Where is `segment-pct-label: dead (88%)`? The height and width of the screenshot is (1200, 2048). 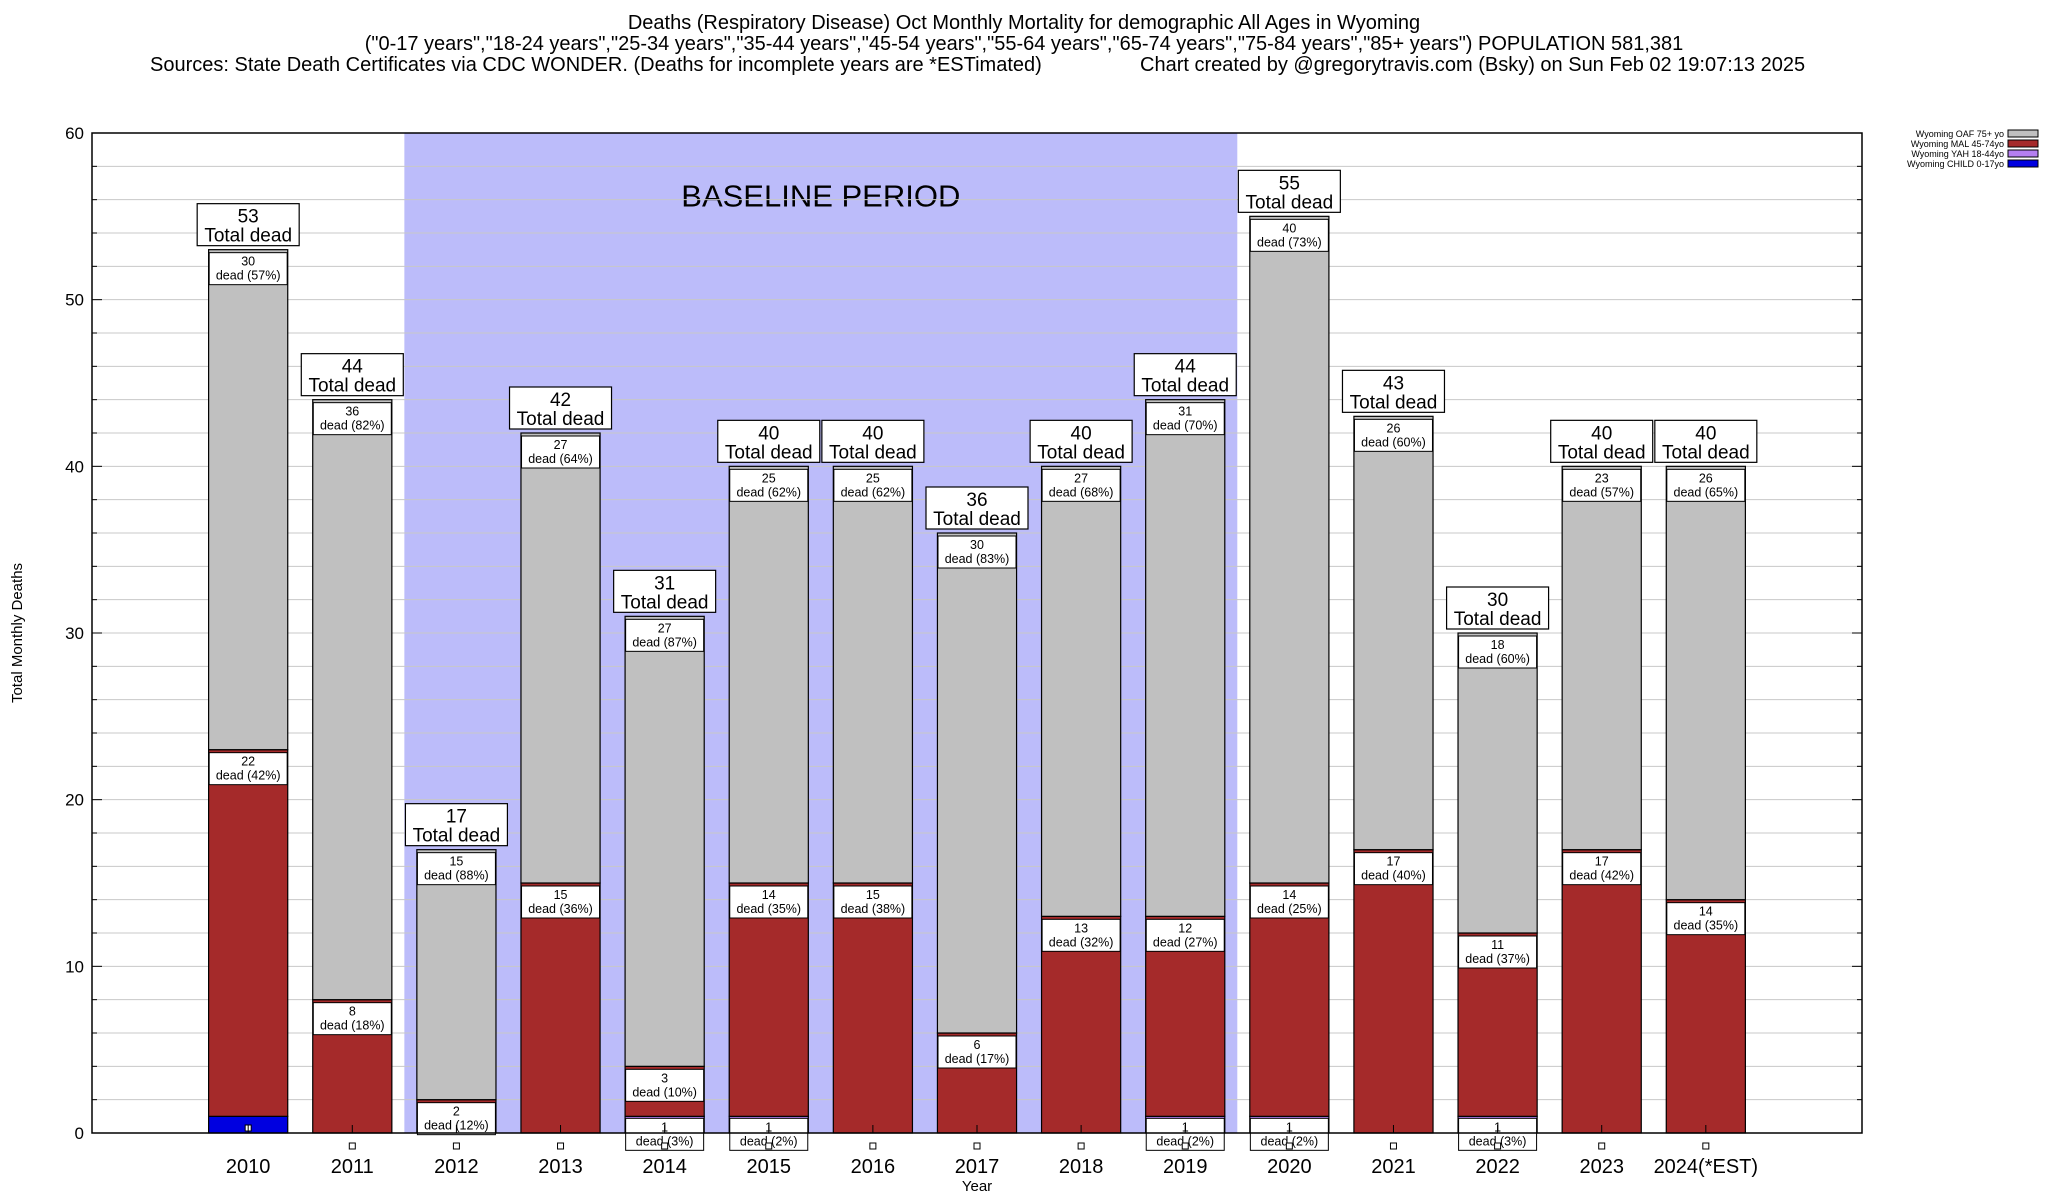 segment-pct-label: dead (88%) is located at coordinates (456, 876).